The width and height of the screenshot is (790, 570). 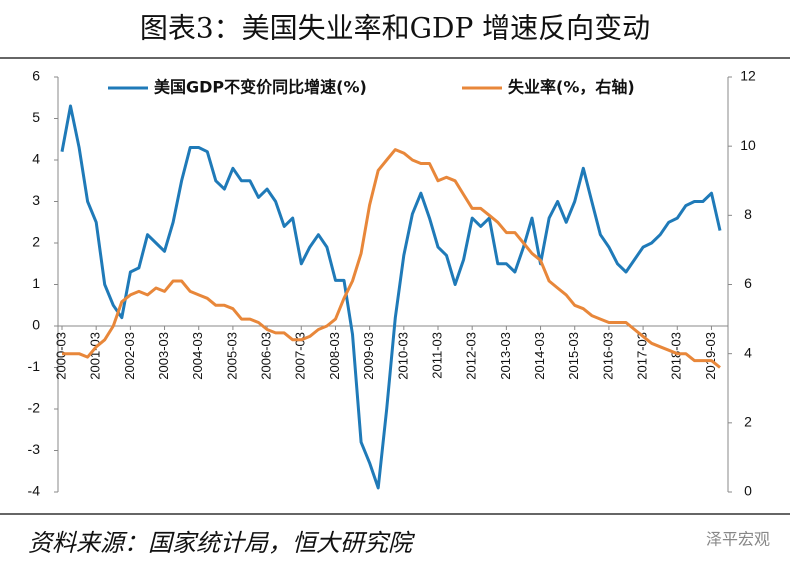 I want to click on watermark: 泽平宏观, so click(x=738, y=539).